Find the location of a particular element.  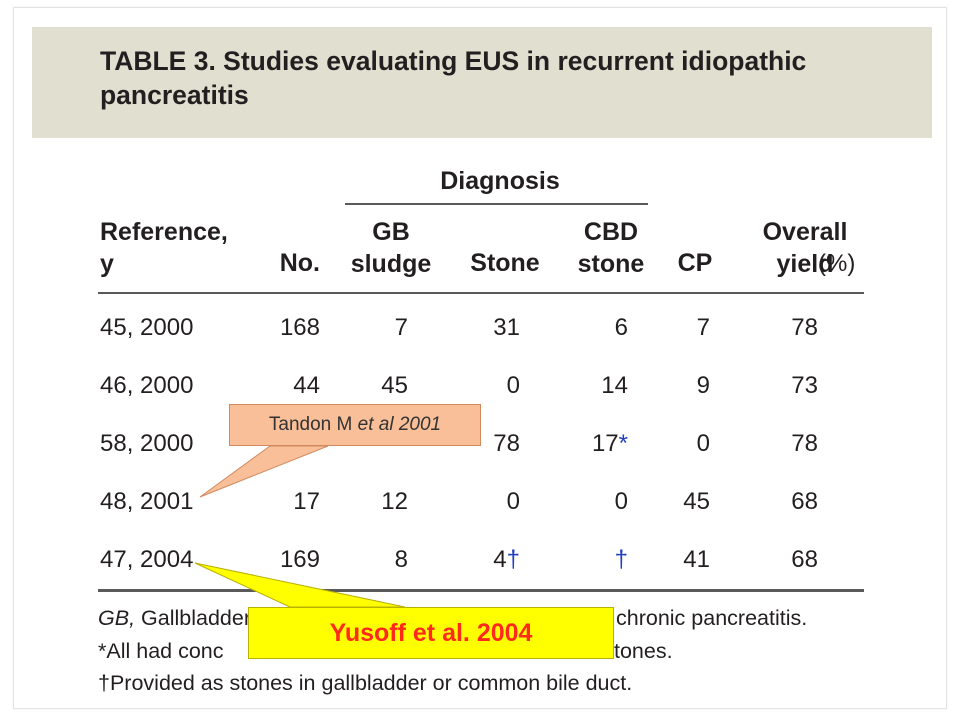

cell-stone-value: 31 is located at coordinates (506, 327).